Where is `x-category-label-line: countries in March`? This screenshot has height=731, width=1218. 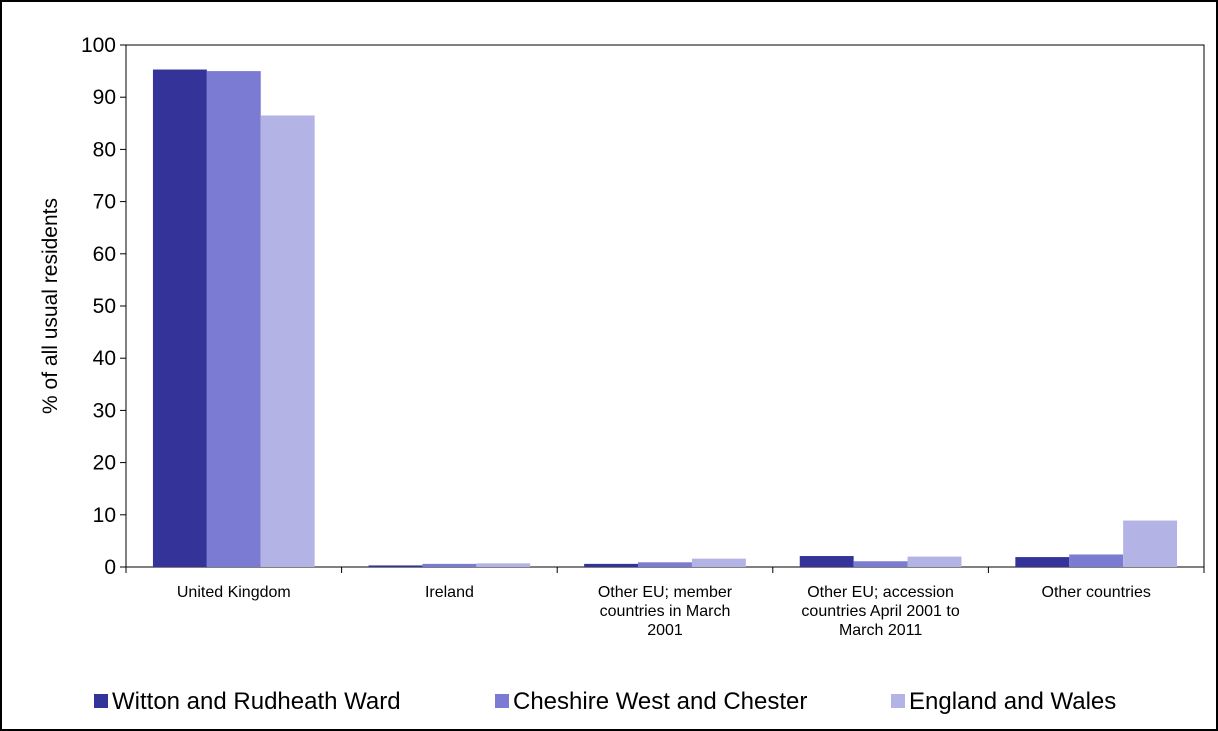
x-category-label-line: countries in March is located at coordinates (665, 611).